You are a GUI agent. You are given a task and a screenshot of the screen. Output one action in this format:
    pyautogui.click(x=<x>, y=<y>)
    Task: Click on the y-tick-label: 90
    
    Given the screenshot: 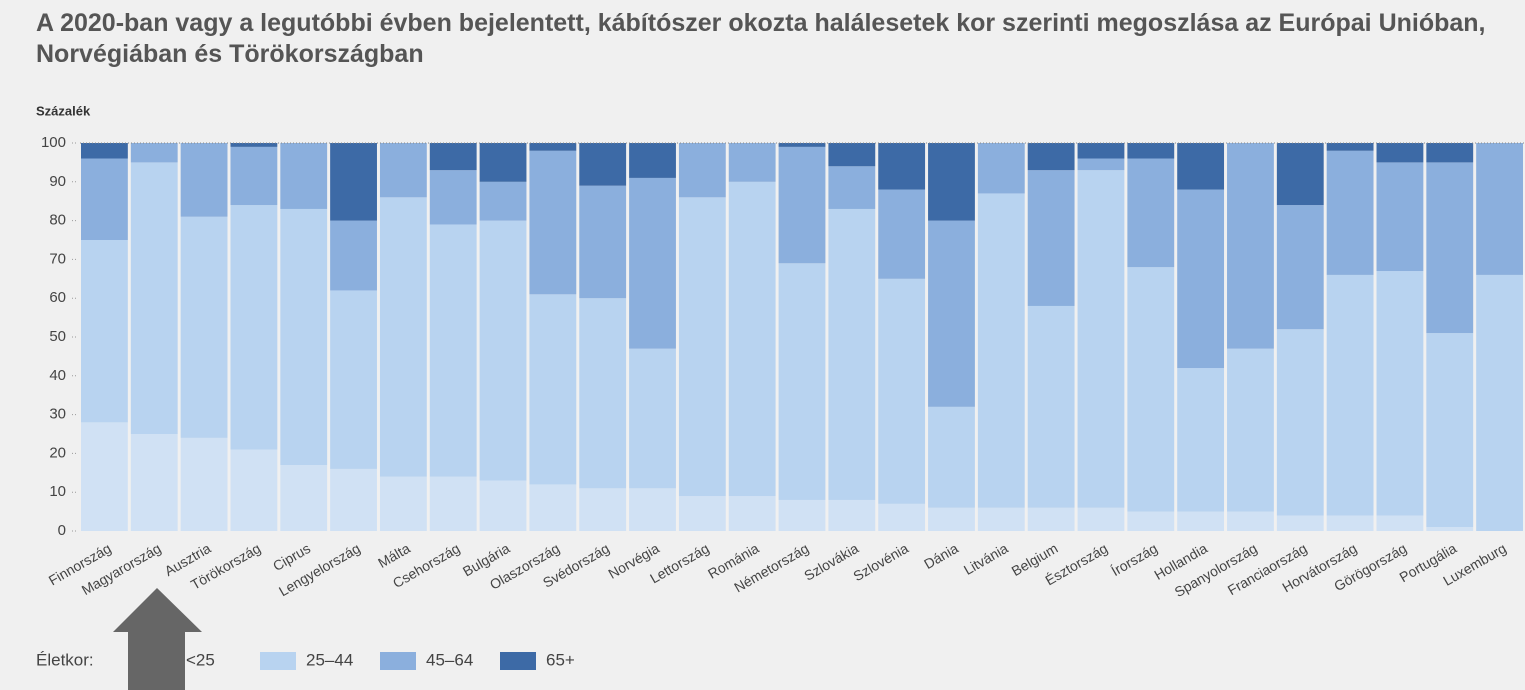 What is the action you would take?
    pyautogui.click(x=57, y=181)
    